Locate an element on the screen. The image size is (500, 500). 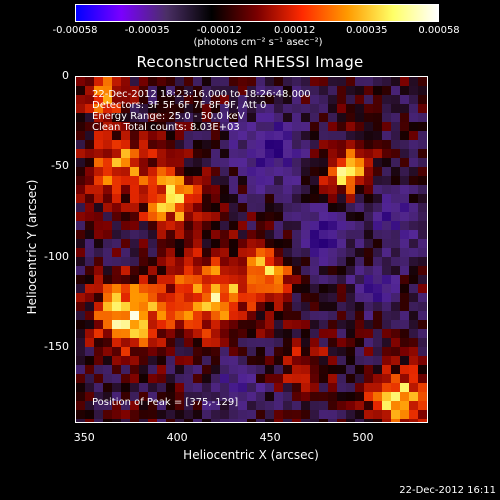
colorbar is located at coordinates (257, 13).